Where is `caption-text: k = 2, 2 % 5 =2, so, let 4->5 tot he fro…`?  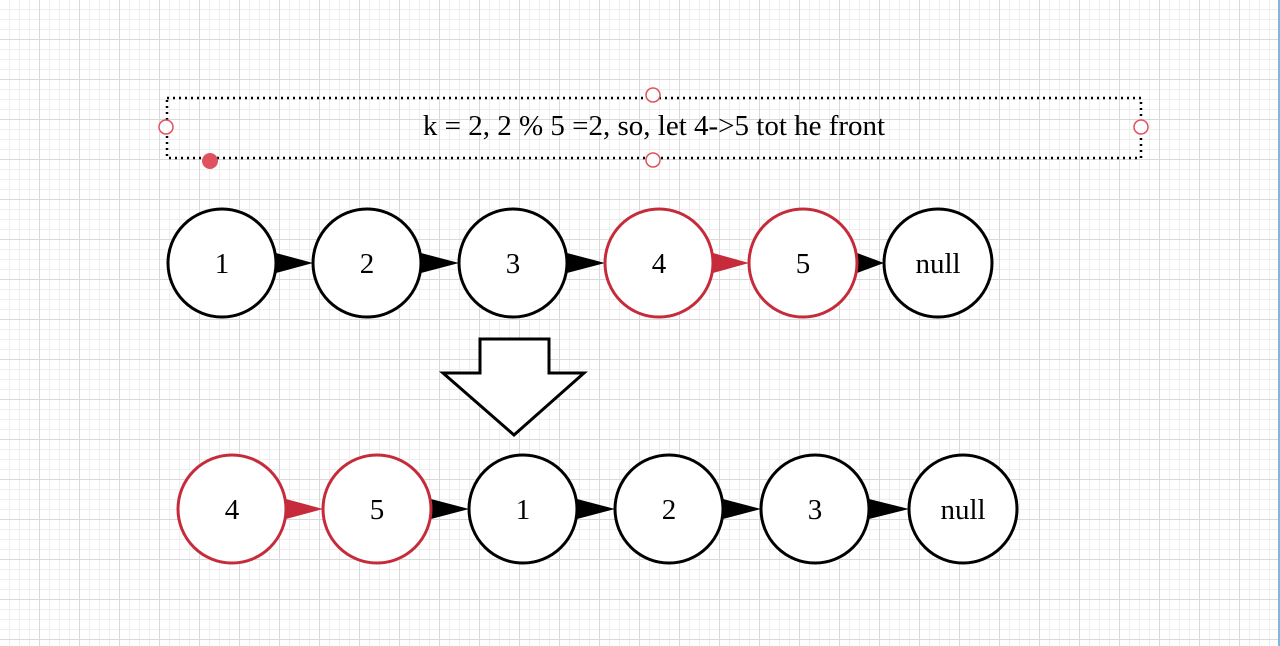
caption-text: k = 2, 2 % 5 =2, so, let 4->5 tot he fro… is located at coordinates (654, 126).